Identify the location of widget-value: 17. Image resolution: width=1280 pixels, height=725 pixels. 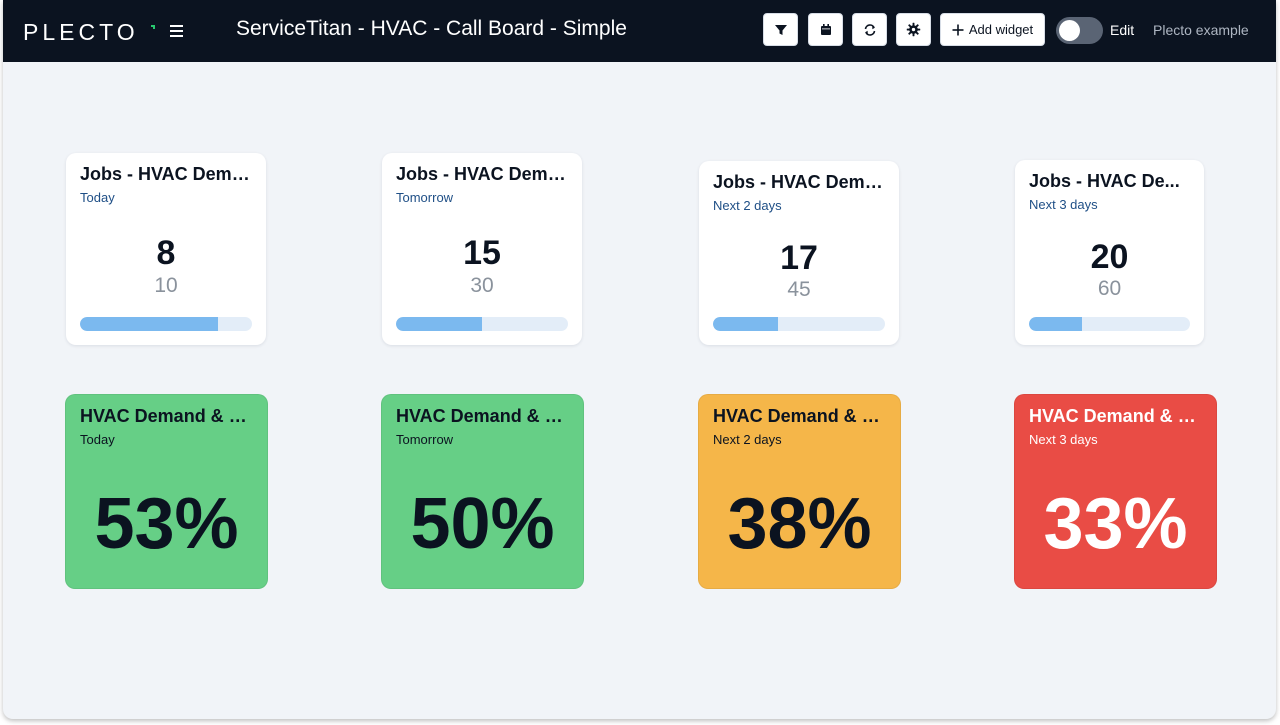
(799, 258).